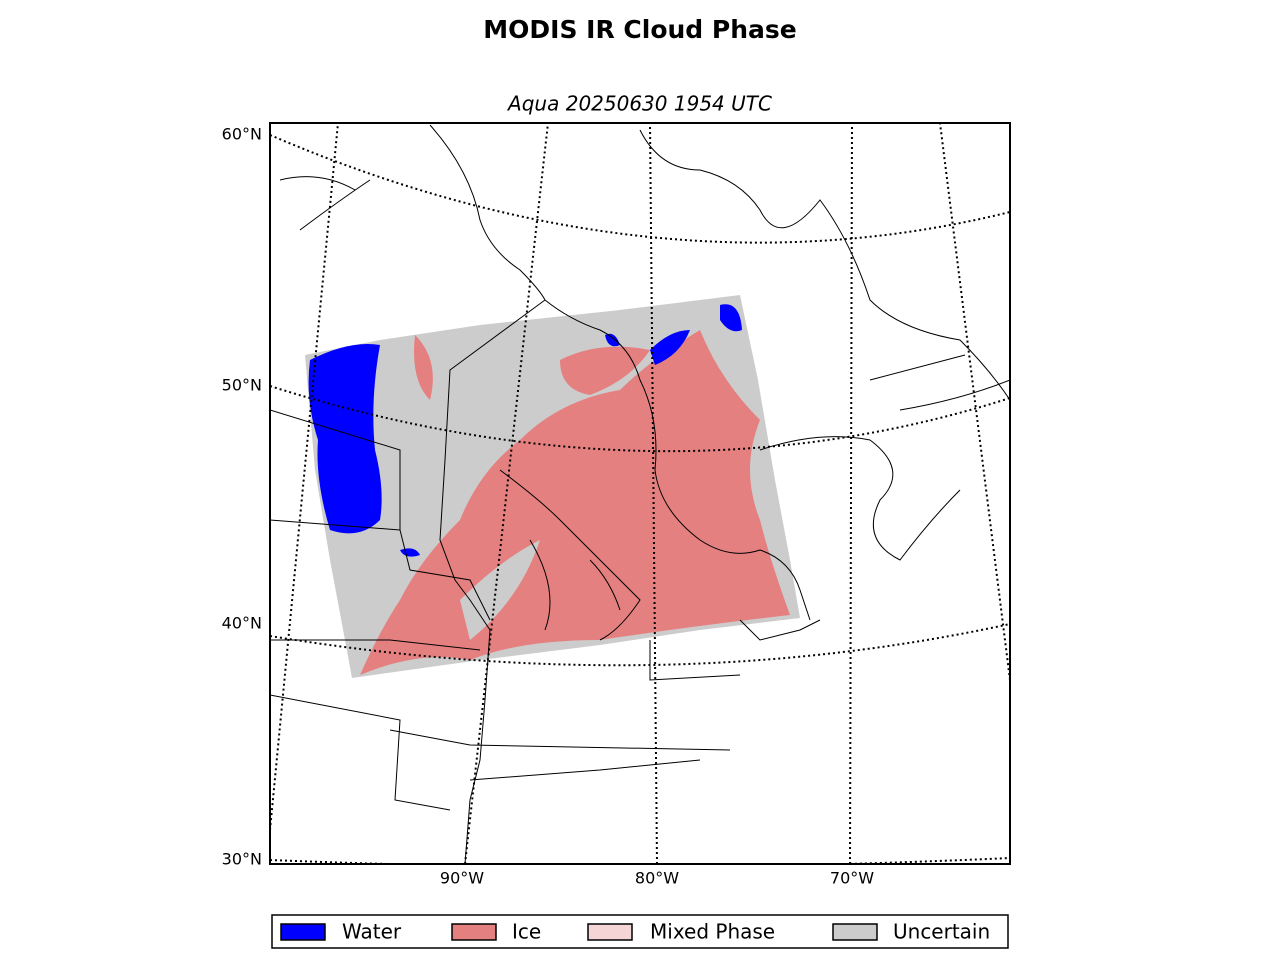  Describe the element at coordinates (242, 385) in the screenshot. I see `lat-label: 50°N` at that location.